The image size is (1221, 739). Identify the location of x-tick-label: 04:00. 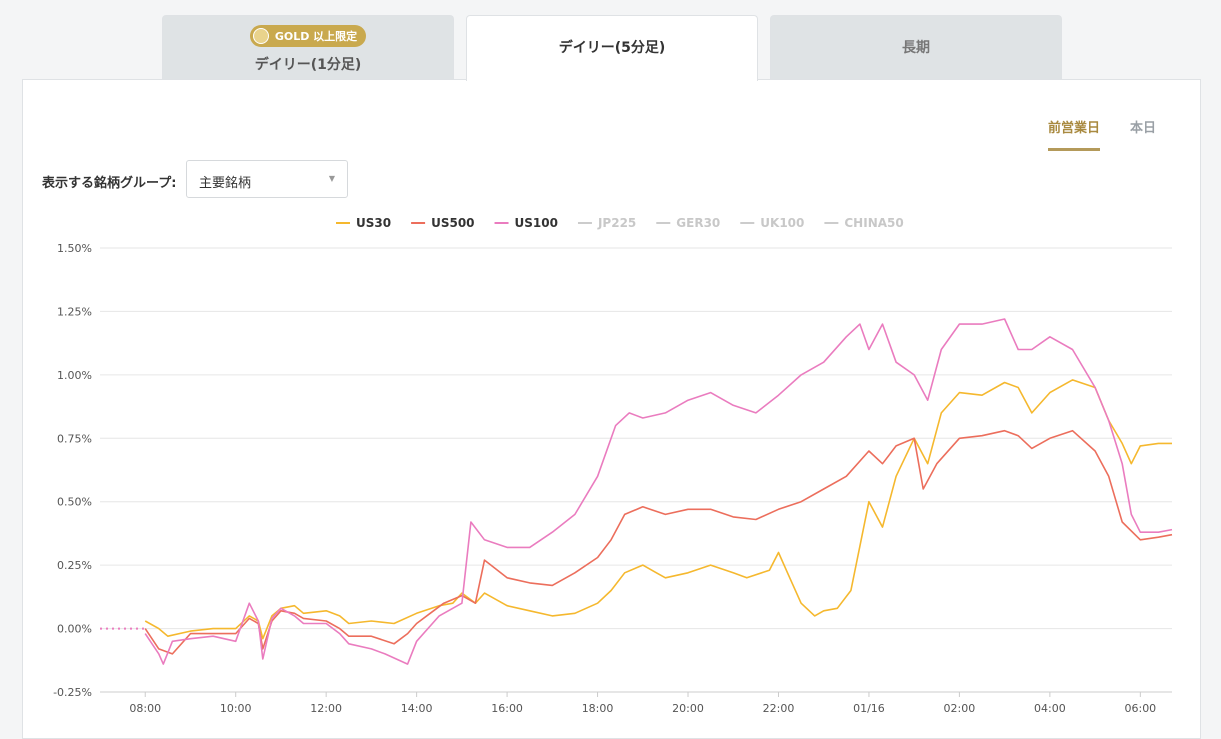
(1050, 708).